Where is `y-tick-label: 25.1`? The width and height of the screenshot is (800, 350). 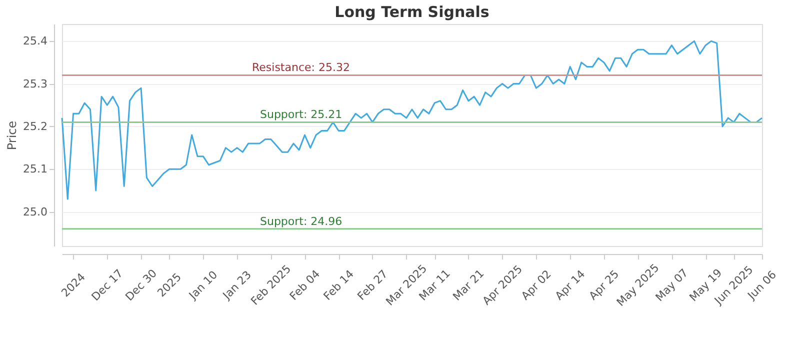 y-tick-label: 25.1 is located at coordinates (35, 169).